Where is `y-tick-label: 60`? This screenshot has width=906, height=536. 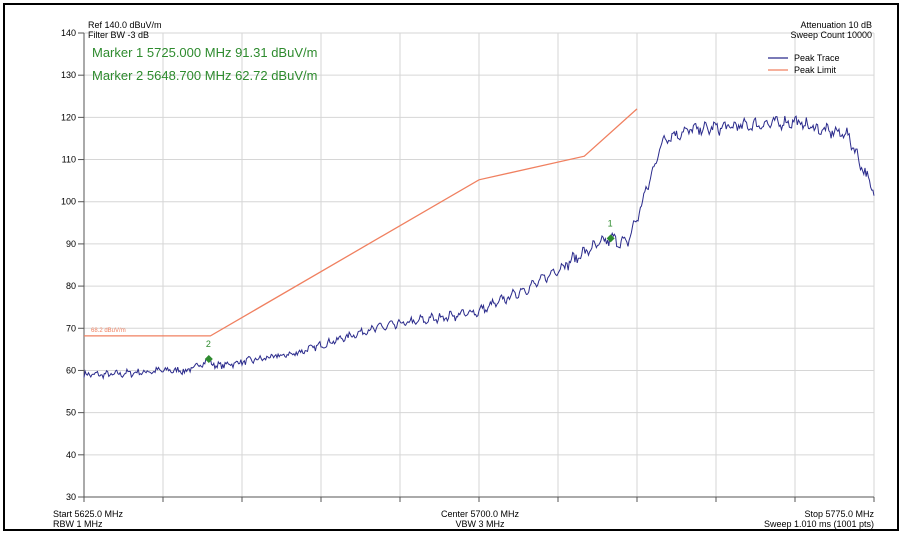 y-tick-label: 60 is located at coordinates (71, 370).